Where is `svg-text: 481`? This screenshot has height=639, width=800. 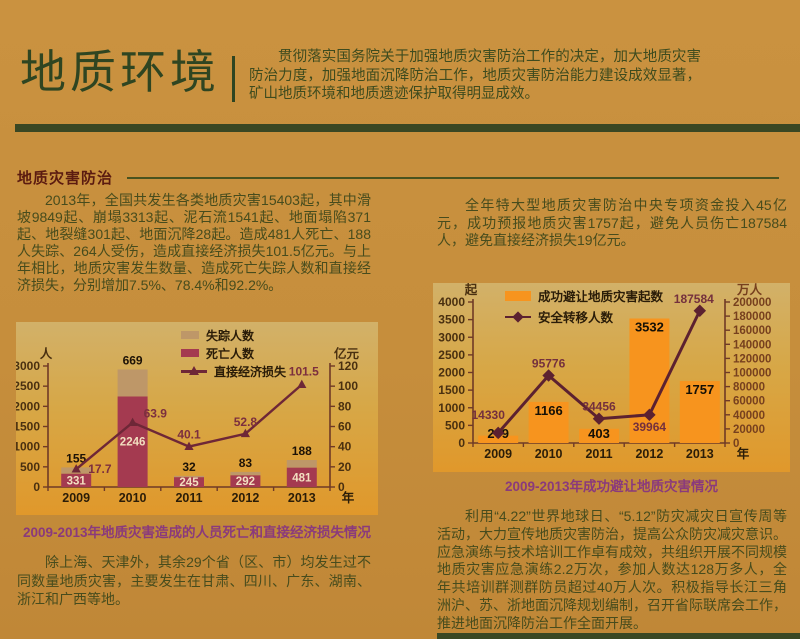
svg-text: 481 is located at coordinates (302, 478).